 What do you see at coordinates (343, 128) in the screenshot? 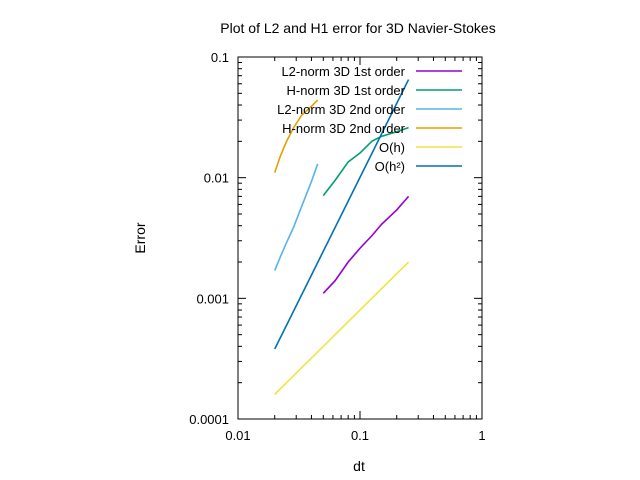
I see `legend-label-4: H-norm 3D 2nd order` at bounding box center [343, 128].